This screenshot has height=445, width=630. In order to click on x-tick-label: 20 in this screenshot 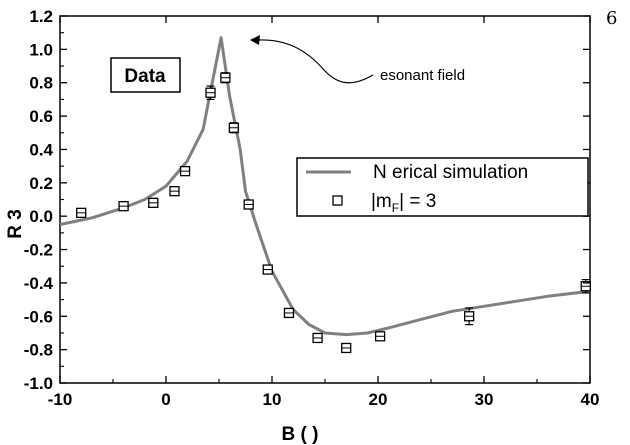, I will do `click(378, 399)`.